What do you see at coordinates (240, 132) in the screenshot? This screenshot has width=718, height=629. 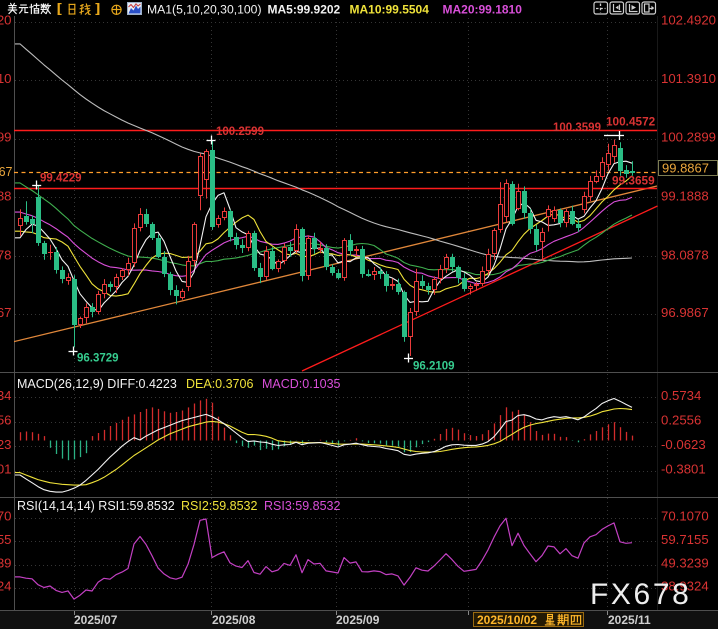 I see `svg-text: 100.2599` at bounding box center [240, 132].